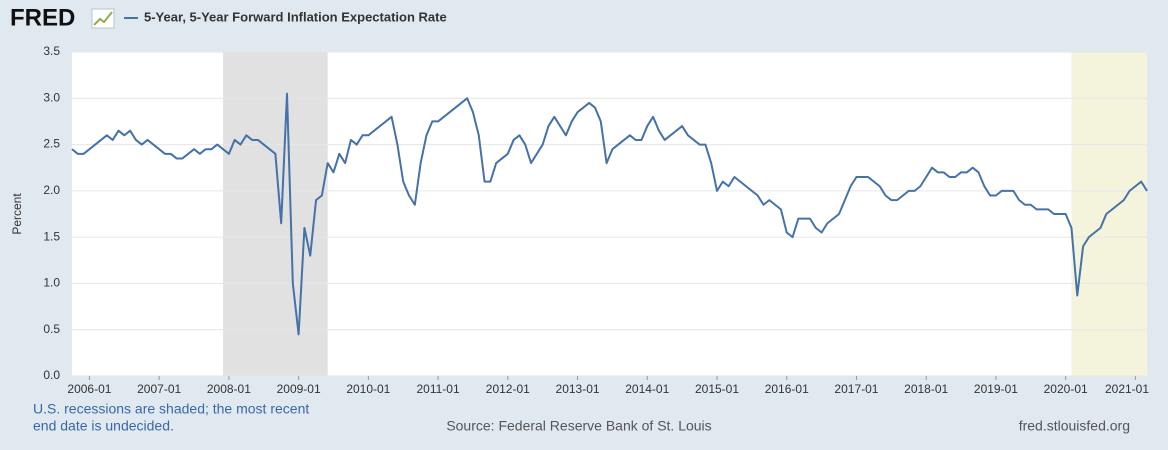 Image resolution: width=1168 pixels, height=450 pixels. What do you see at coordinates (1066, 389) in the screenshot?
I see `x-tick-label: 2020-01` at bounding box center [1066, 389].